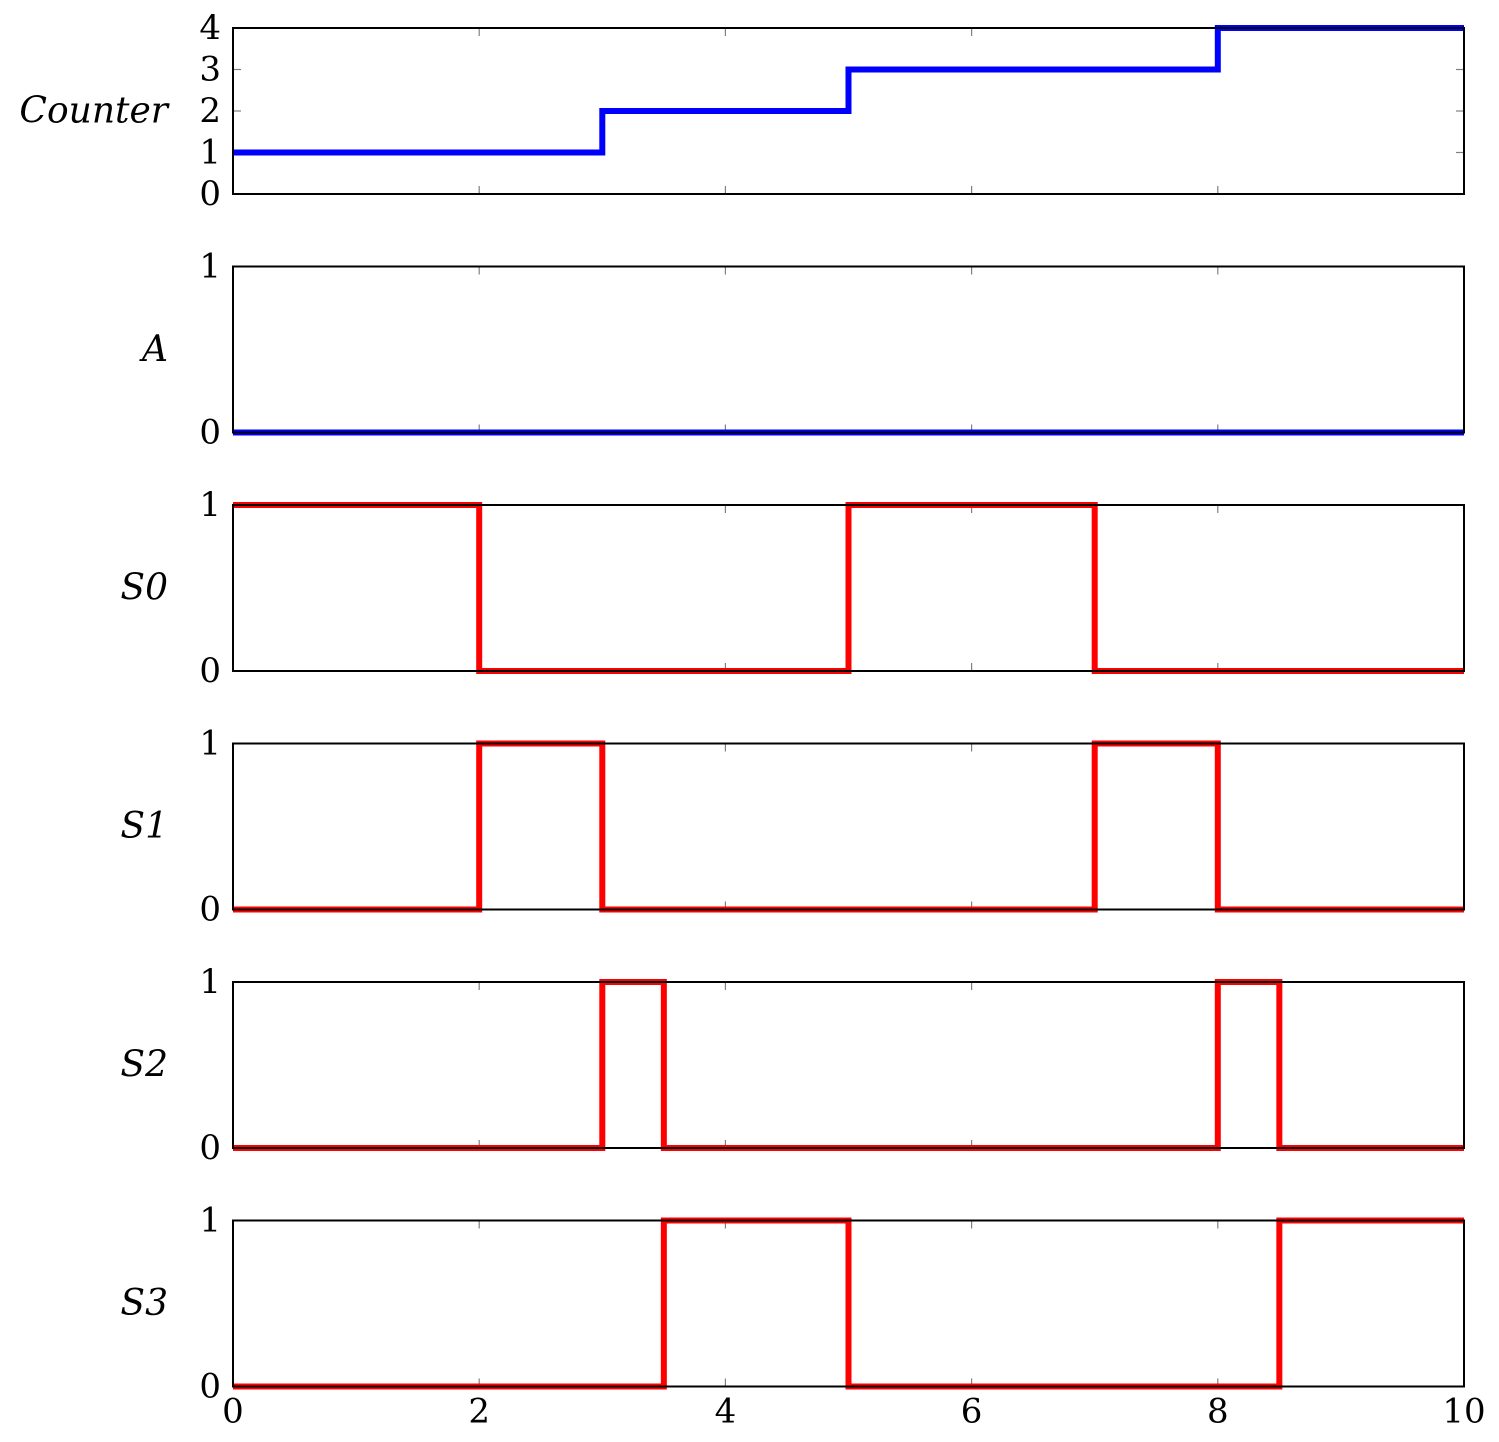  What do you see at coordinates (144, 588) in the screenshot?
I see `y-axis-label: S0` at bounding box center [144, 588].